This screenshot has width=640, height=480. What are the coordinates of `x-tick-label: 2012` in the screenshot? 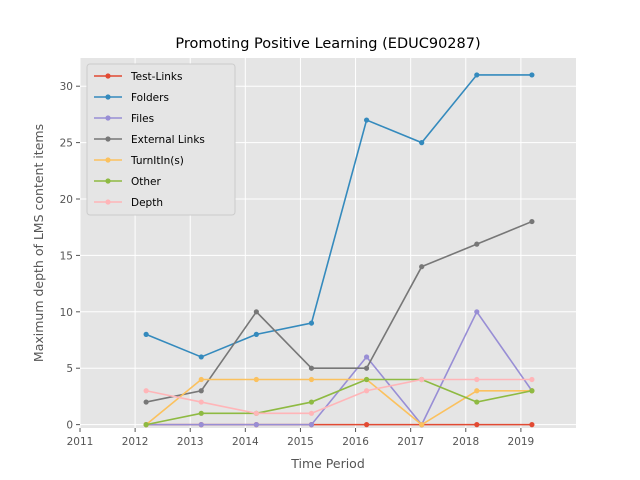 It's located at (135, 442).